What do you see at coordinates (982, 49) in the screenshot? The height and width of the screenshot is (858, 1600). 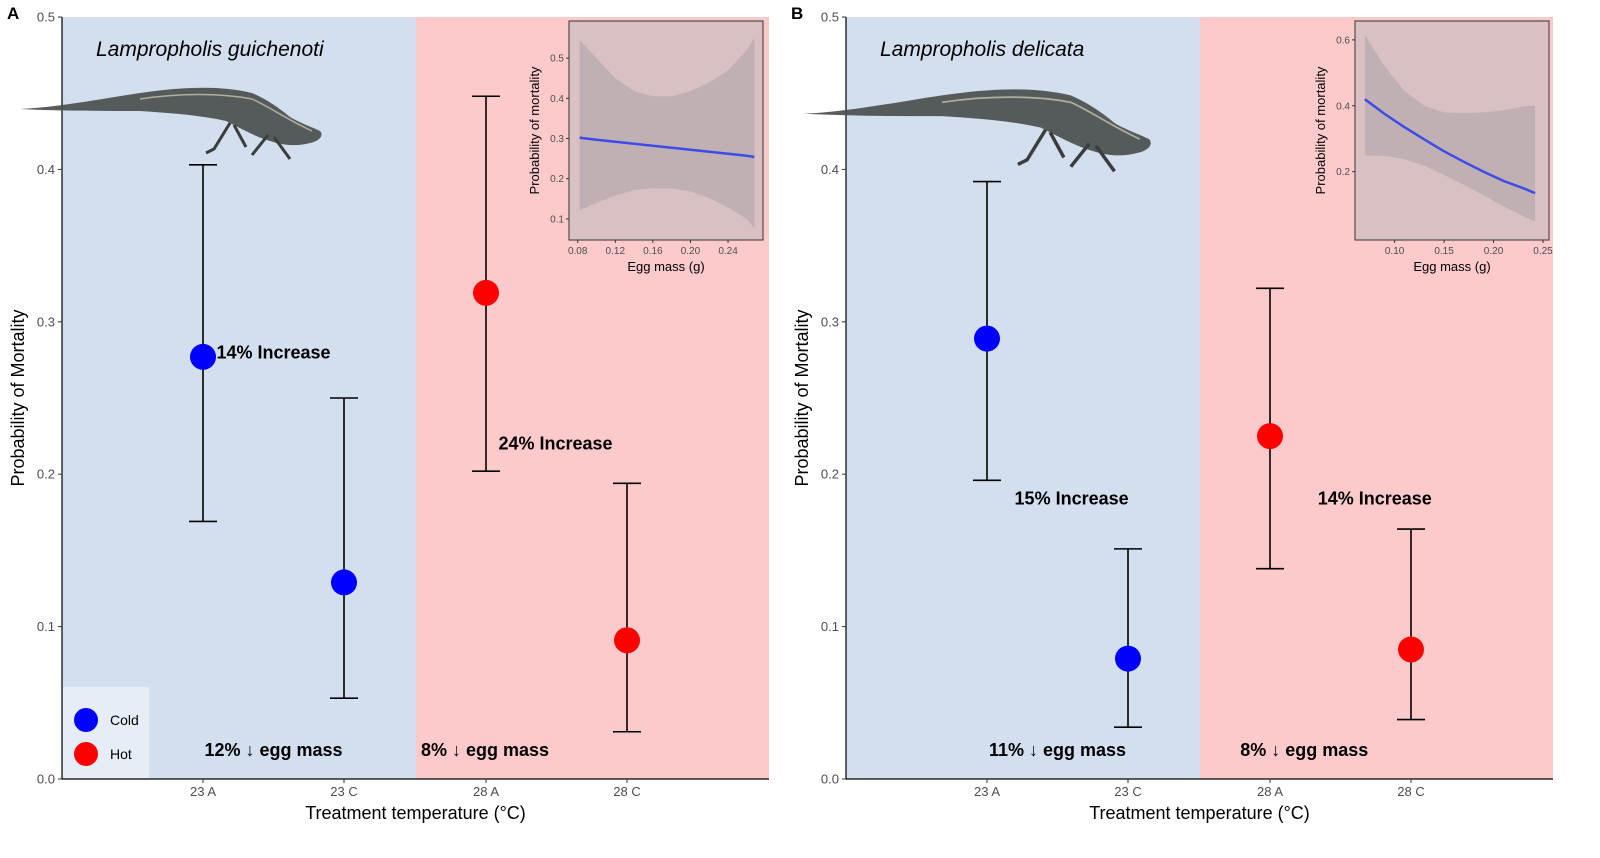 I see `species-name: Lampropholis delicata` at bounding box center [982, 49].